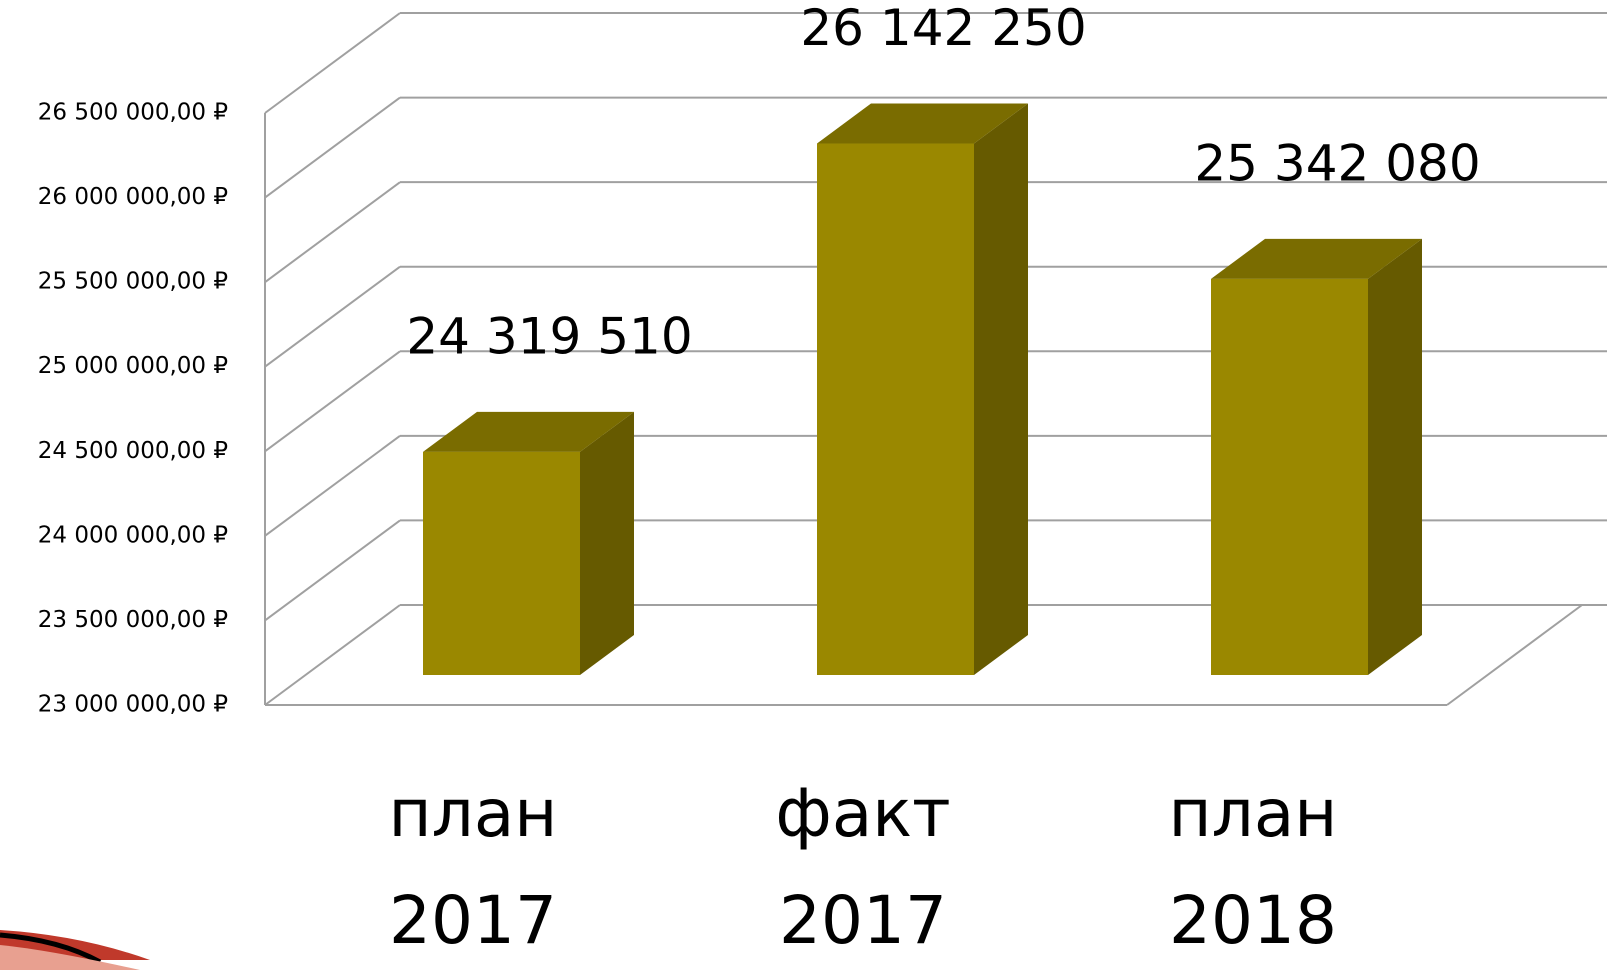 This screenshot has width=1607, height=979. I want to click on y-tick-label: 25 500 000,00 ₽, so click(133, 282).